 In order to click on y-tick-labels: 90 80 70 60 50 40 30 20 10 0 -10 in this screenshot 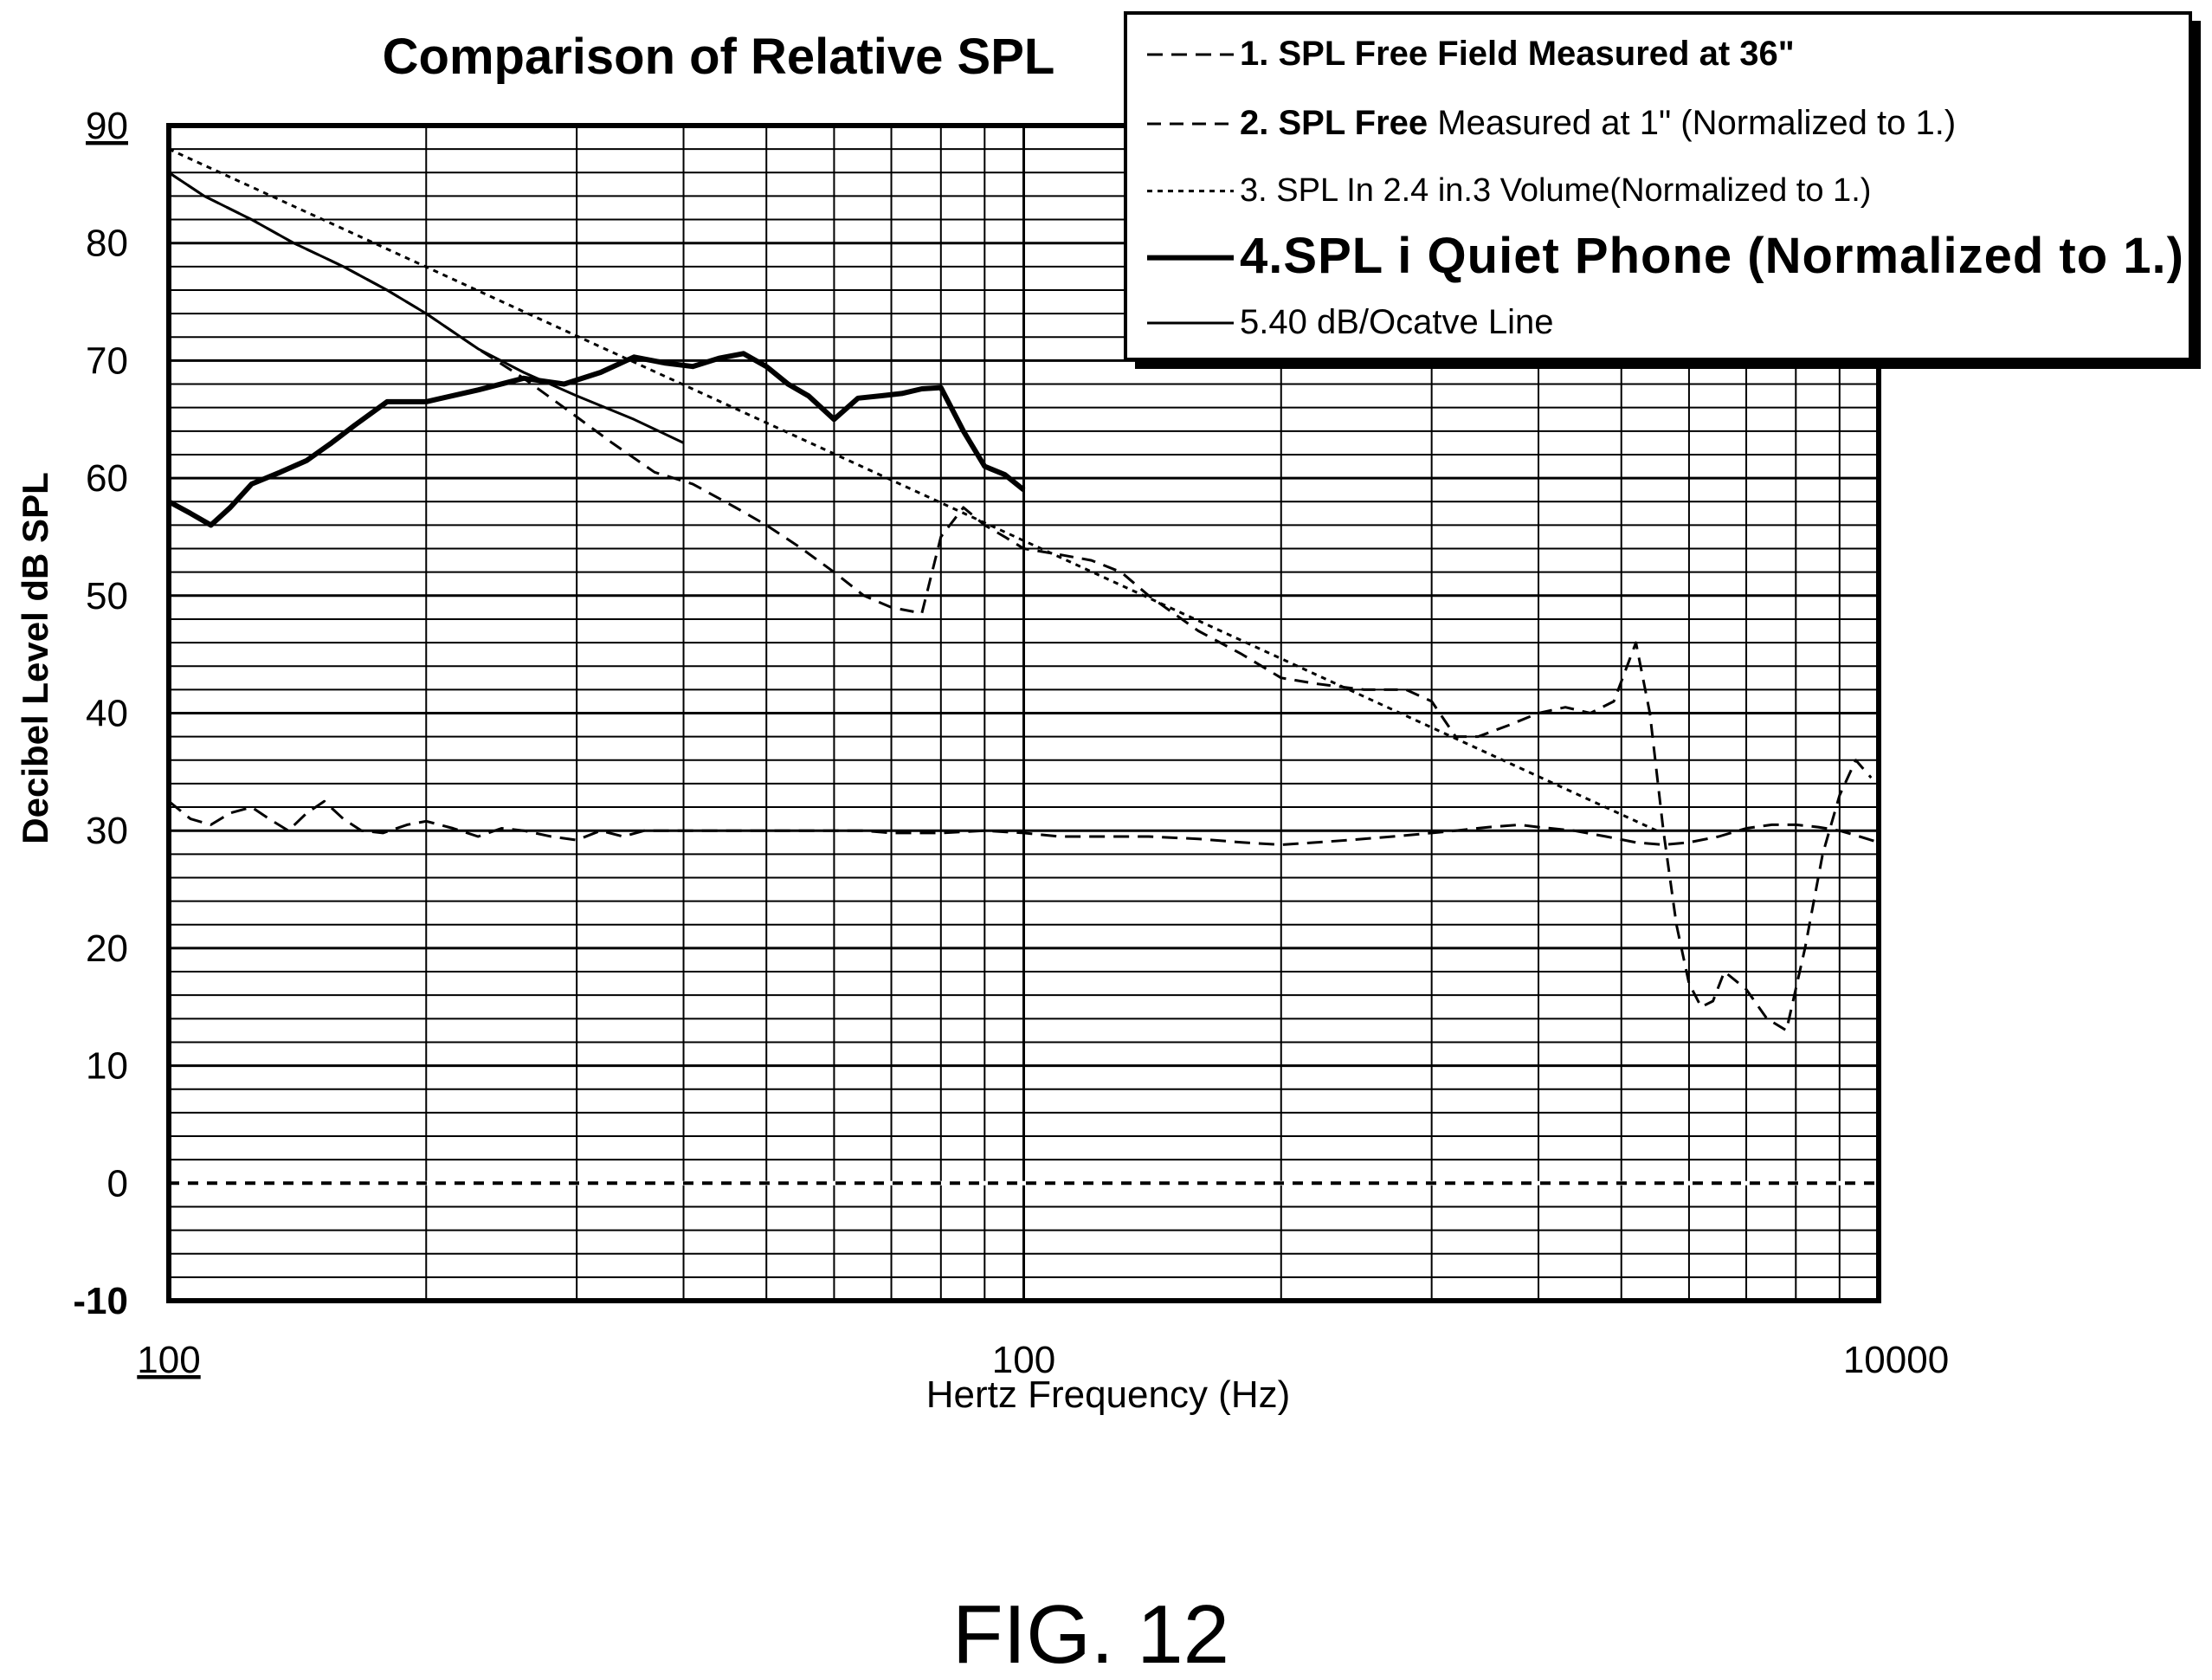, I will do `click(100, 713)`.